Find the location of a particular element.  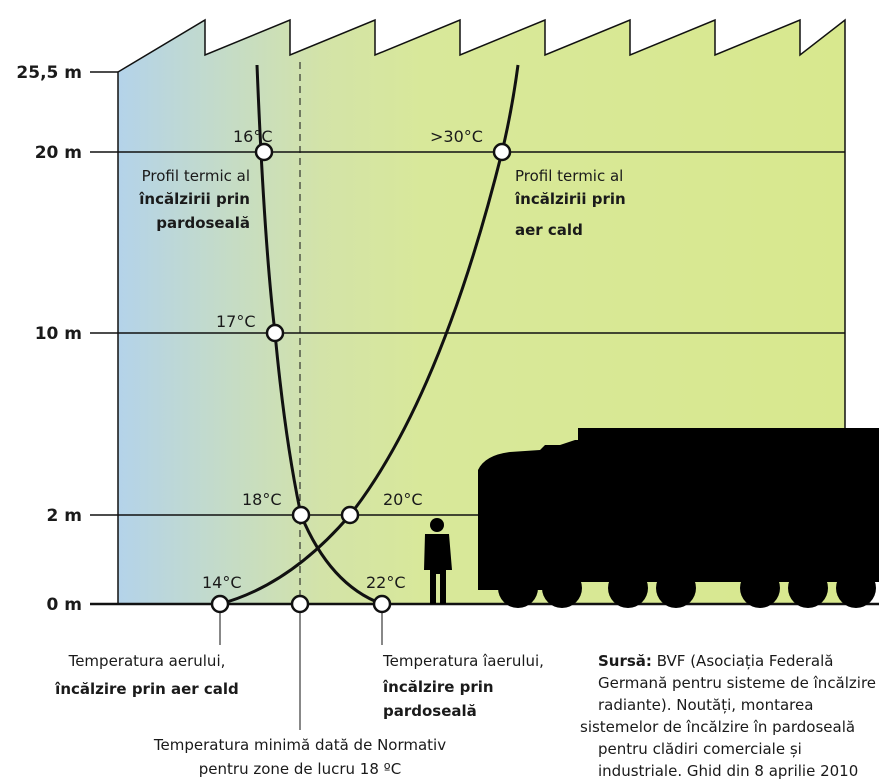

level-label: 20 m is located at coordinates (58, 153).